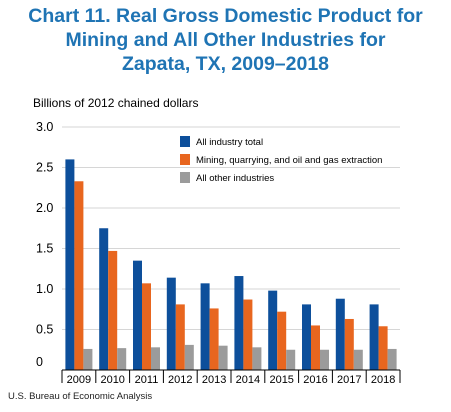 The height and width of the screenshot is (412, 451). I want to click on x-tick-label: 2014, so click(248, 380).